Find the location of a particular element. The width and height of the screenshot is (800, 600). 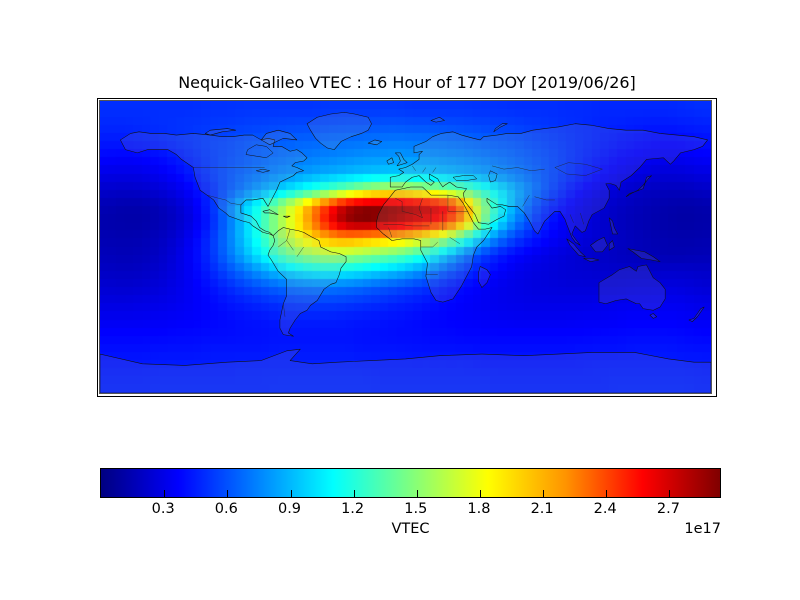

madagascar is located at coordinates (484, 276).